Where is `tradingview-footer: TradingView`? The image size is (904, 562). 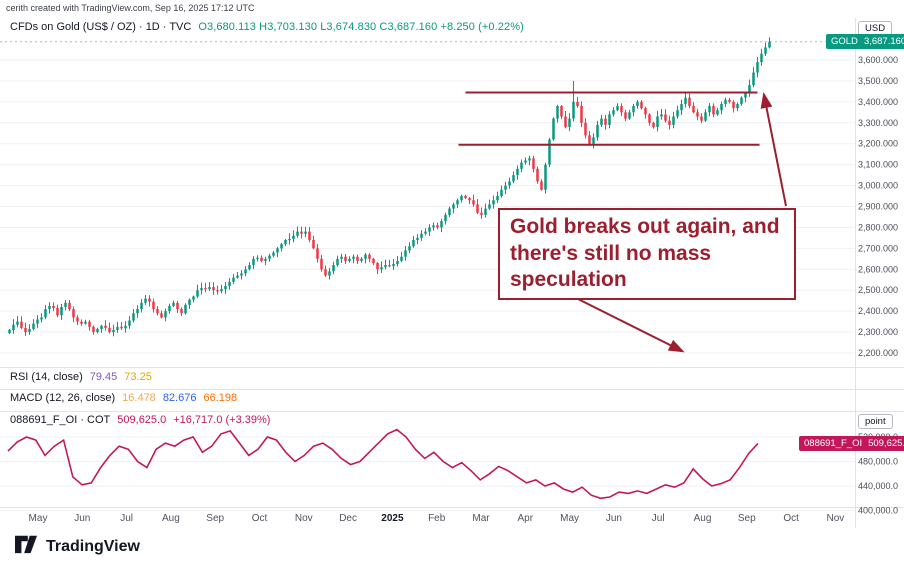 tradingview-footer: TradingView is located at coordinates (77, 546).